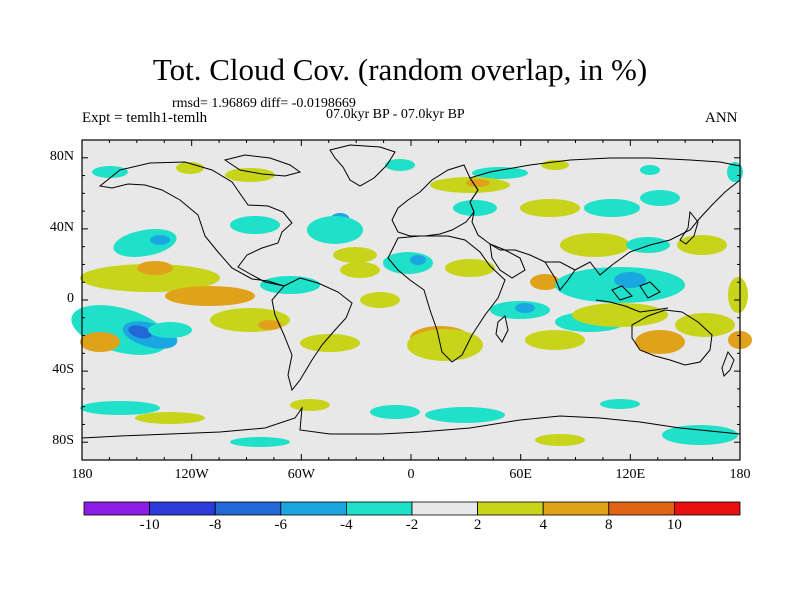 This screenshot has height=600, width=800. What do you see at coordinates (61, 227) in the screenshot?
I see `latitude-tick-label: 40N` at bounding box center [61, 227].